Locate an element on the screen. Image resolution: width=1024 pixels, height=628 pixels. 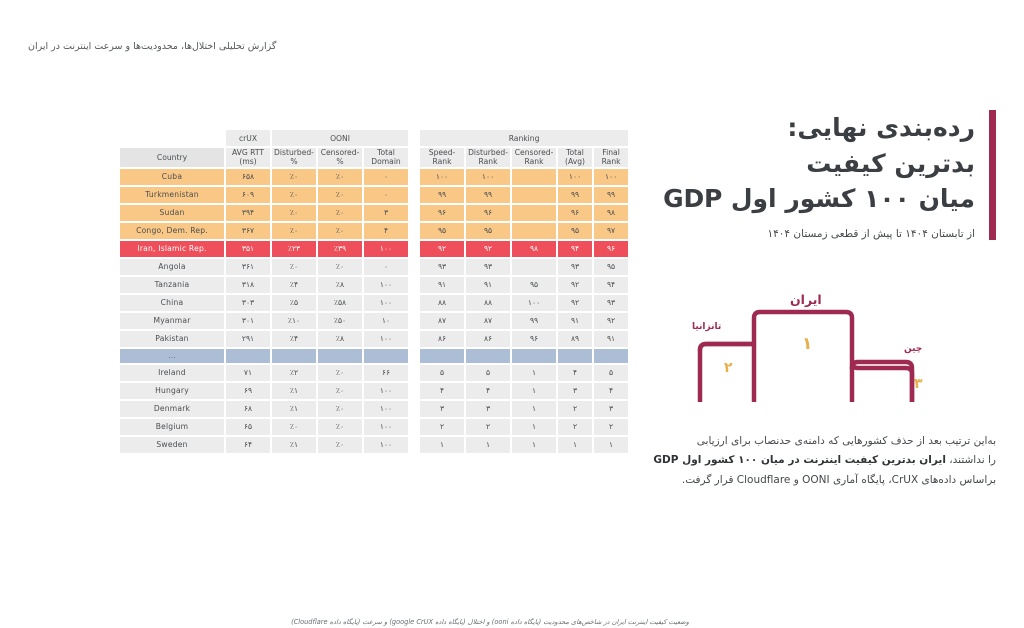
table-row: China ۳۰۳ ٪۵ ٪۵۸ ۱۰۰ ۸۸ ۸۸ ۱۰۰ ۹۲ ۹۳ is located at coordinates (374, 302).